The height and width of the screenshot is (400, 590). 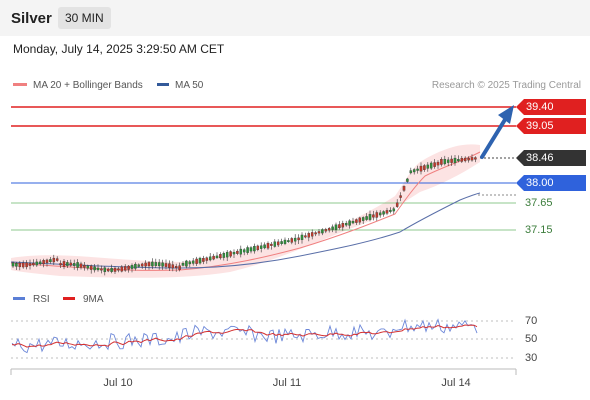 What do you see at coordinates (456, 383) in the screenshot?
I see `x-label-jul14: Jul 14` at bounding box center [456, 383].